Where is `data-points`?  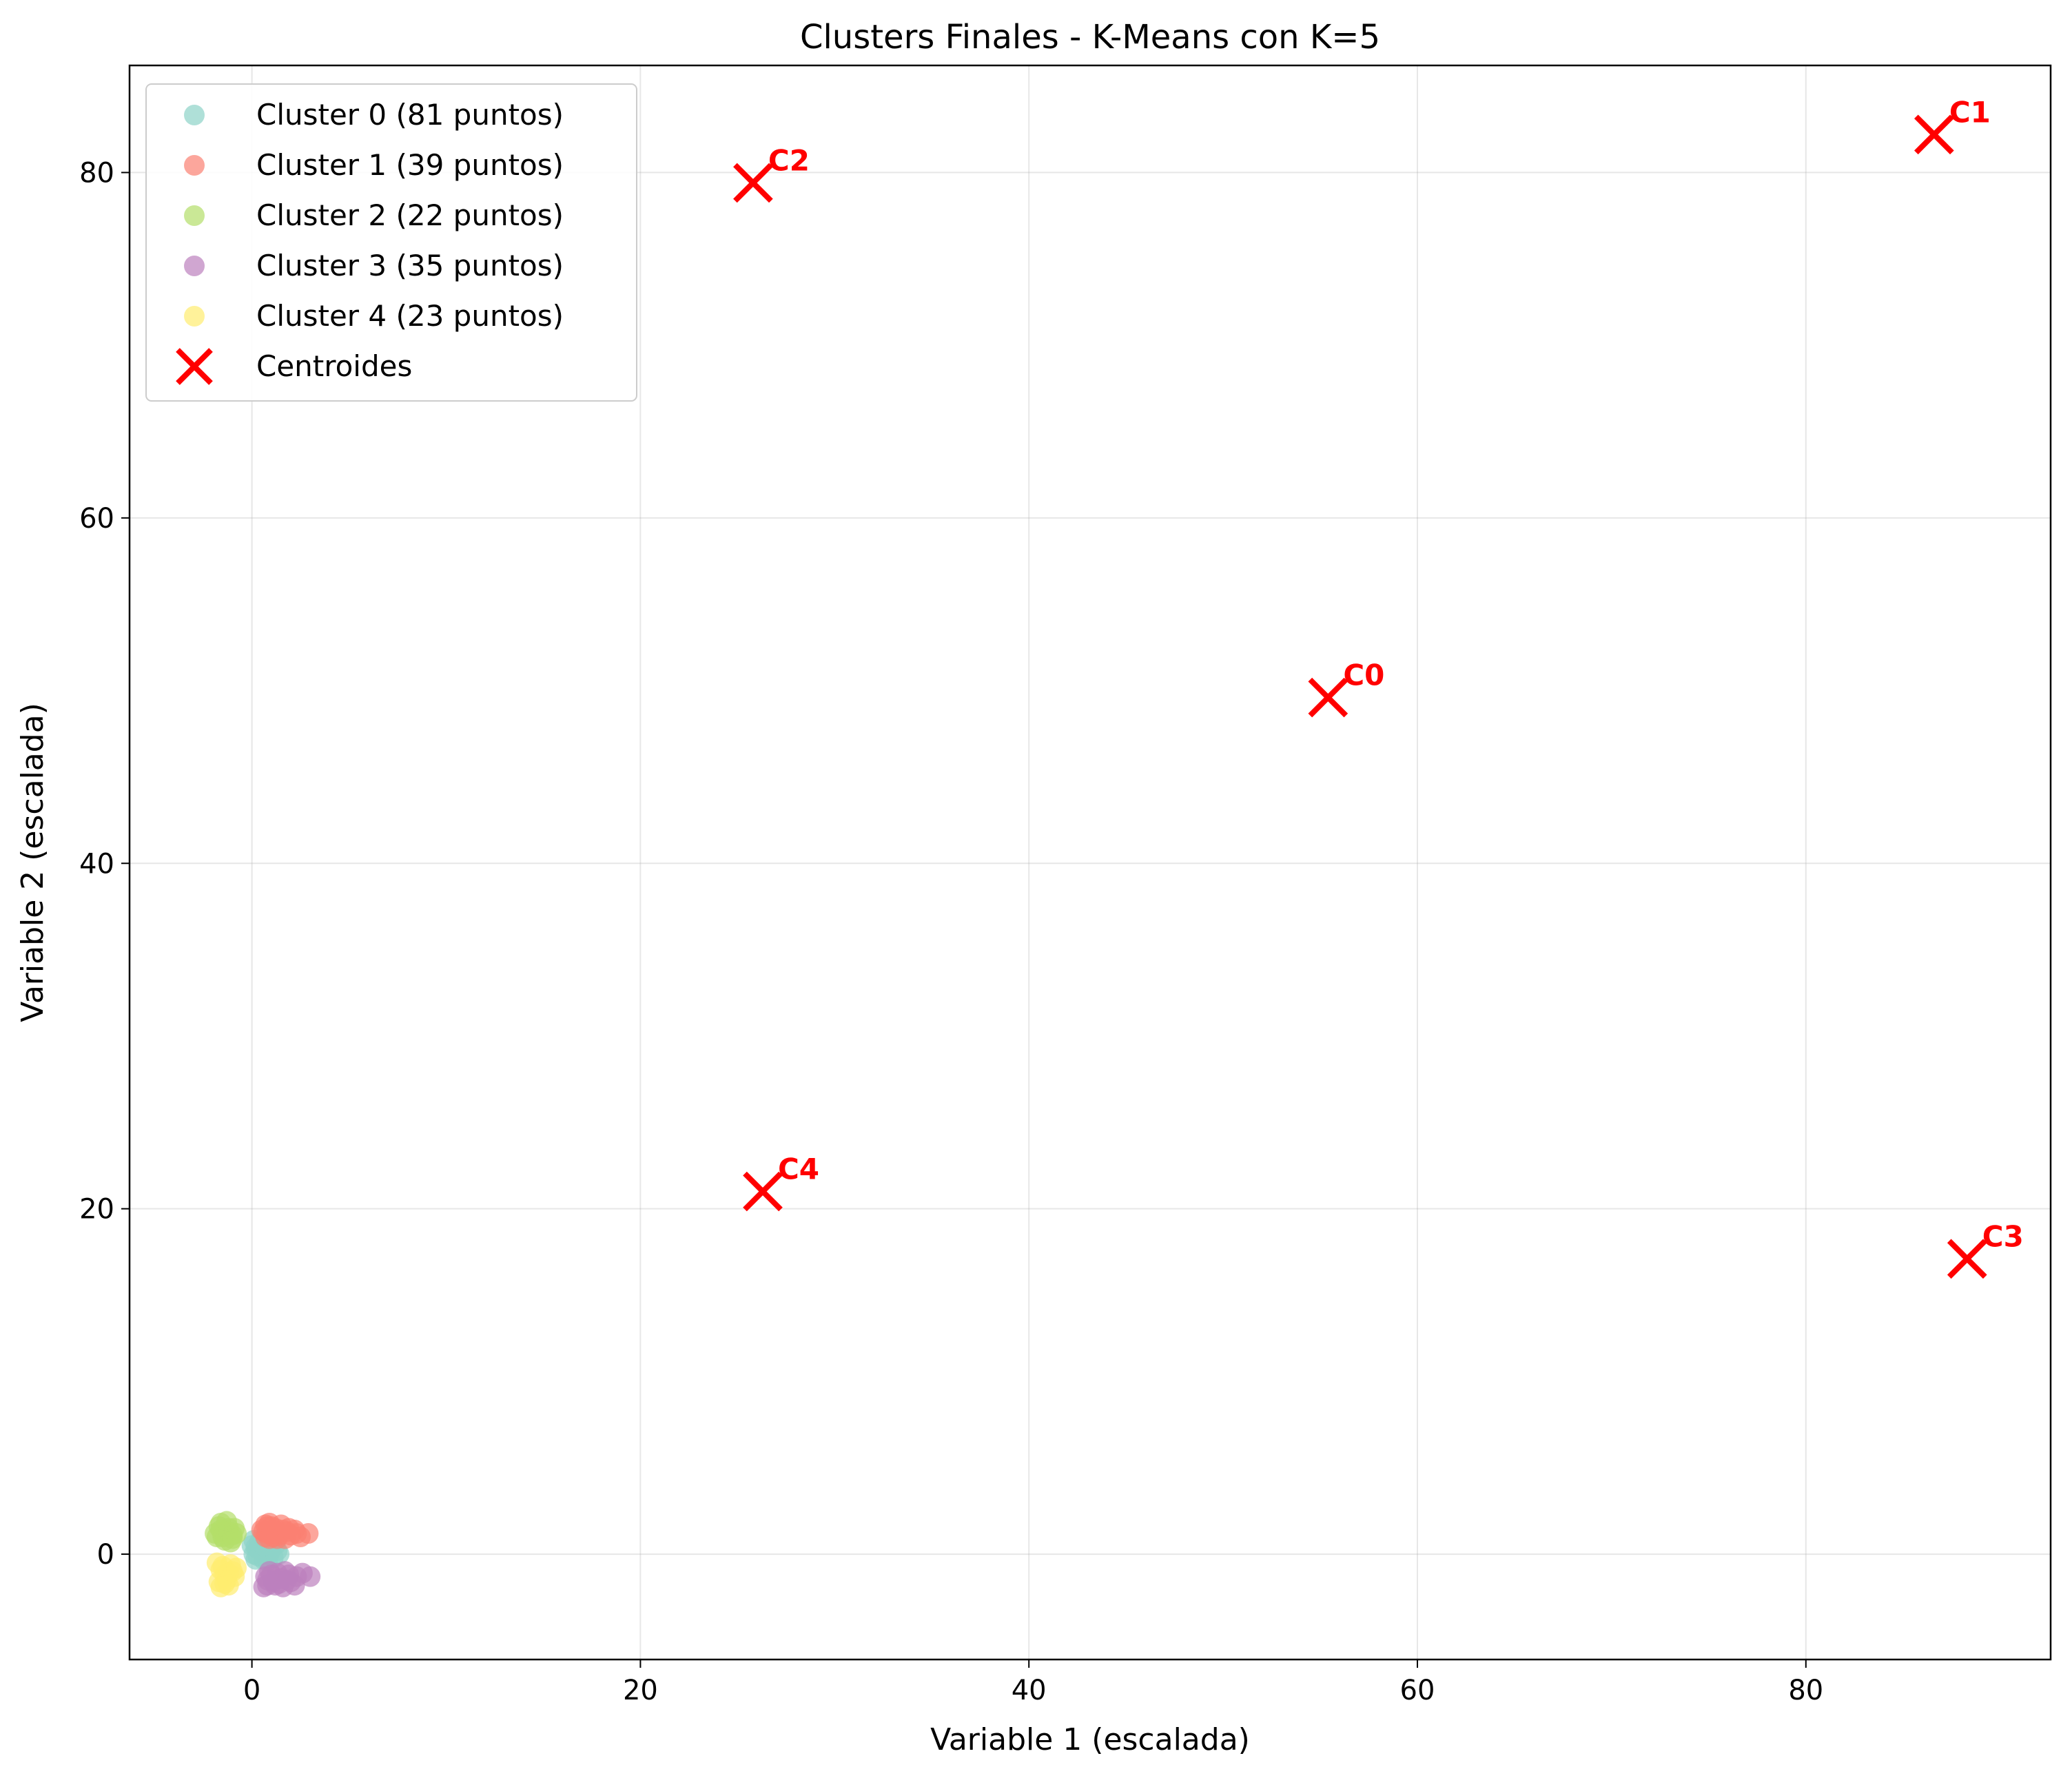 data-points is located at coordinates (263, 1554).